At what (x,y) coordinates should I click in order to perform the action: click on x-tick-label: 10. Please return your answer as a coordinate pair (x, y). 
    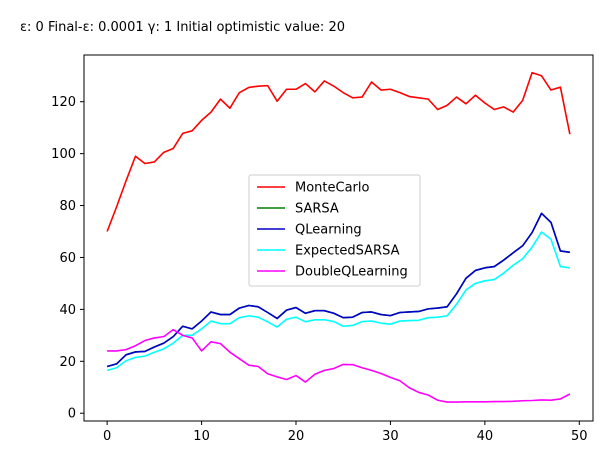
    Looking at the image, I should click on (201, 436).